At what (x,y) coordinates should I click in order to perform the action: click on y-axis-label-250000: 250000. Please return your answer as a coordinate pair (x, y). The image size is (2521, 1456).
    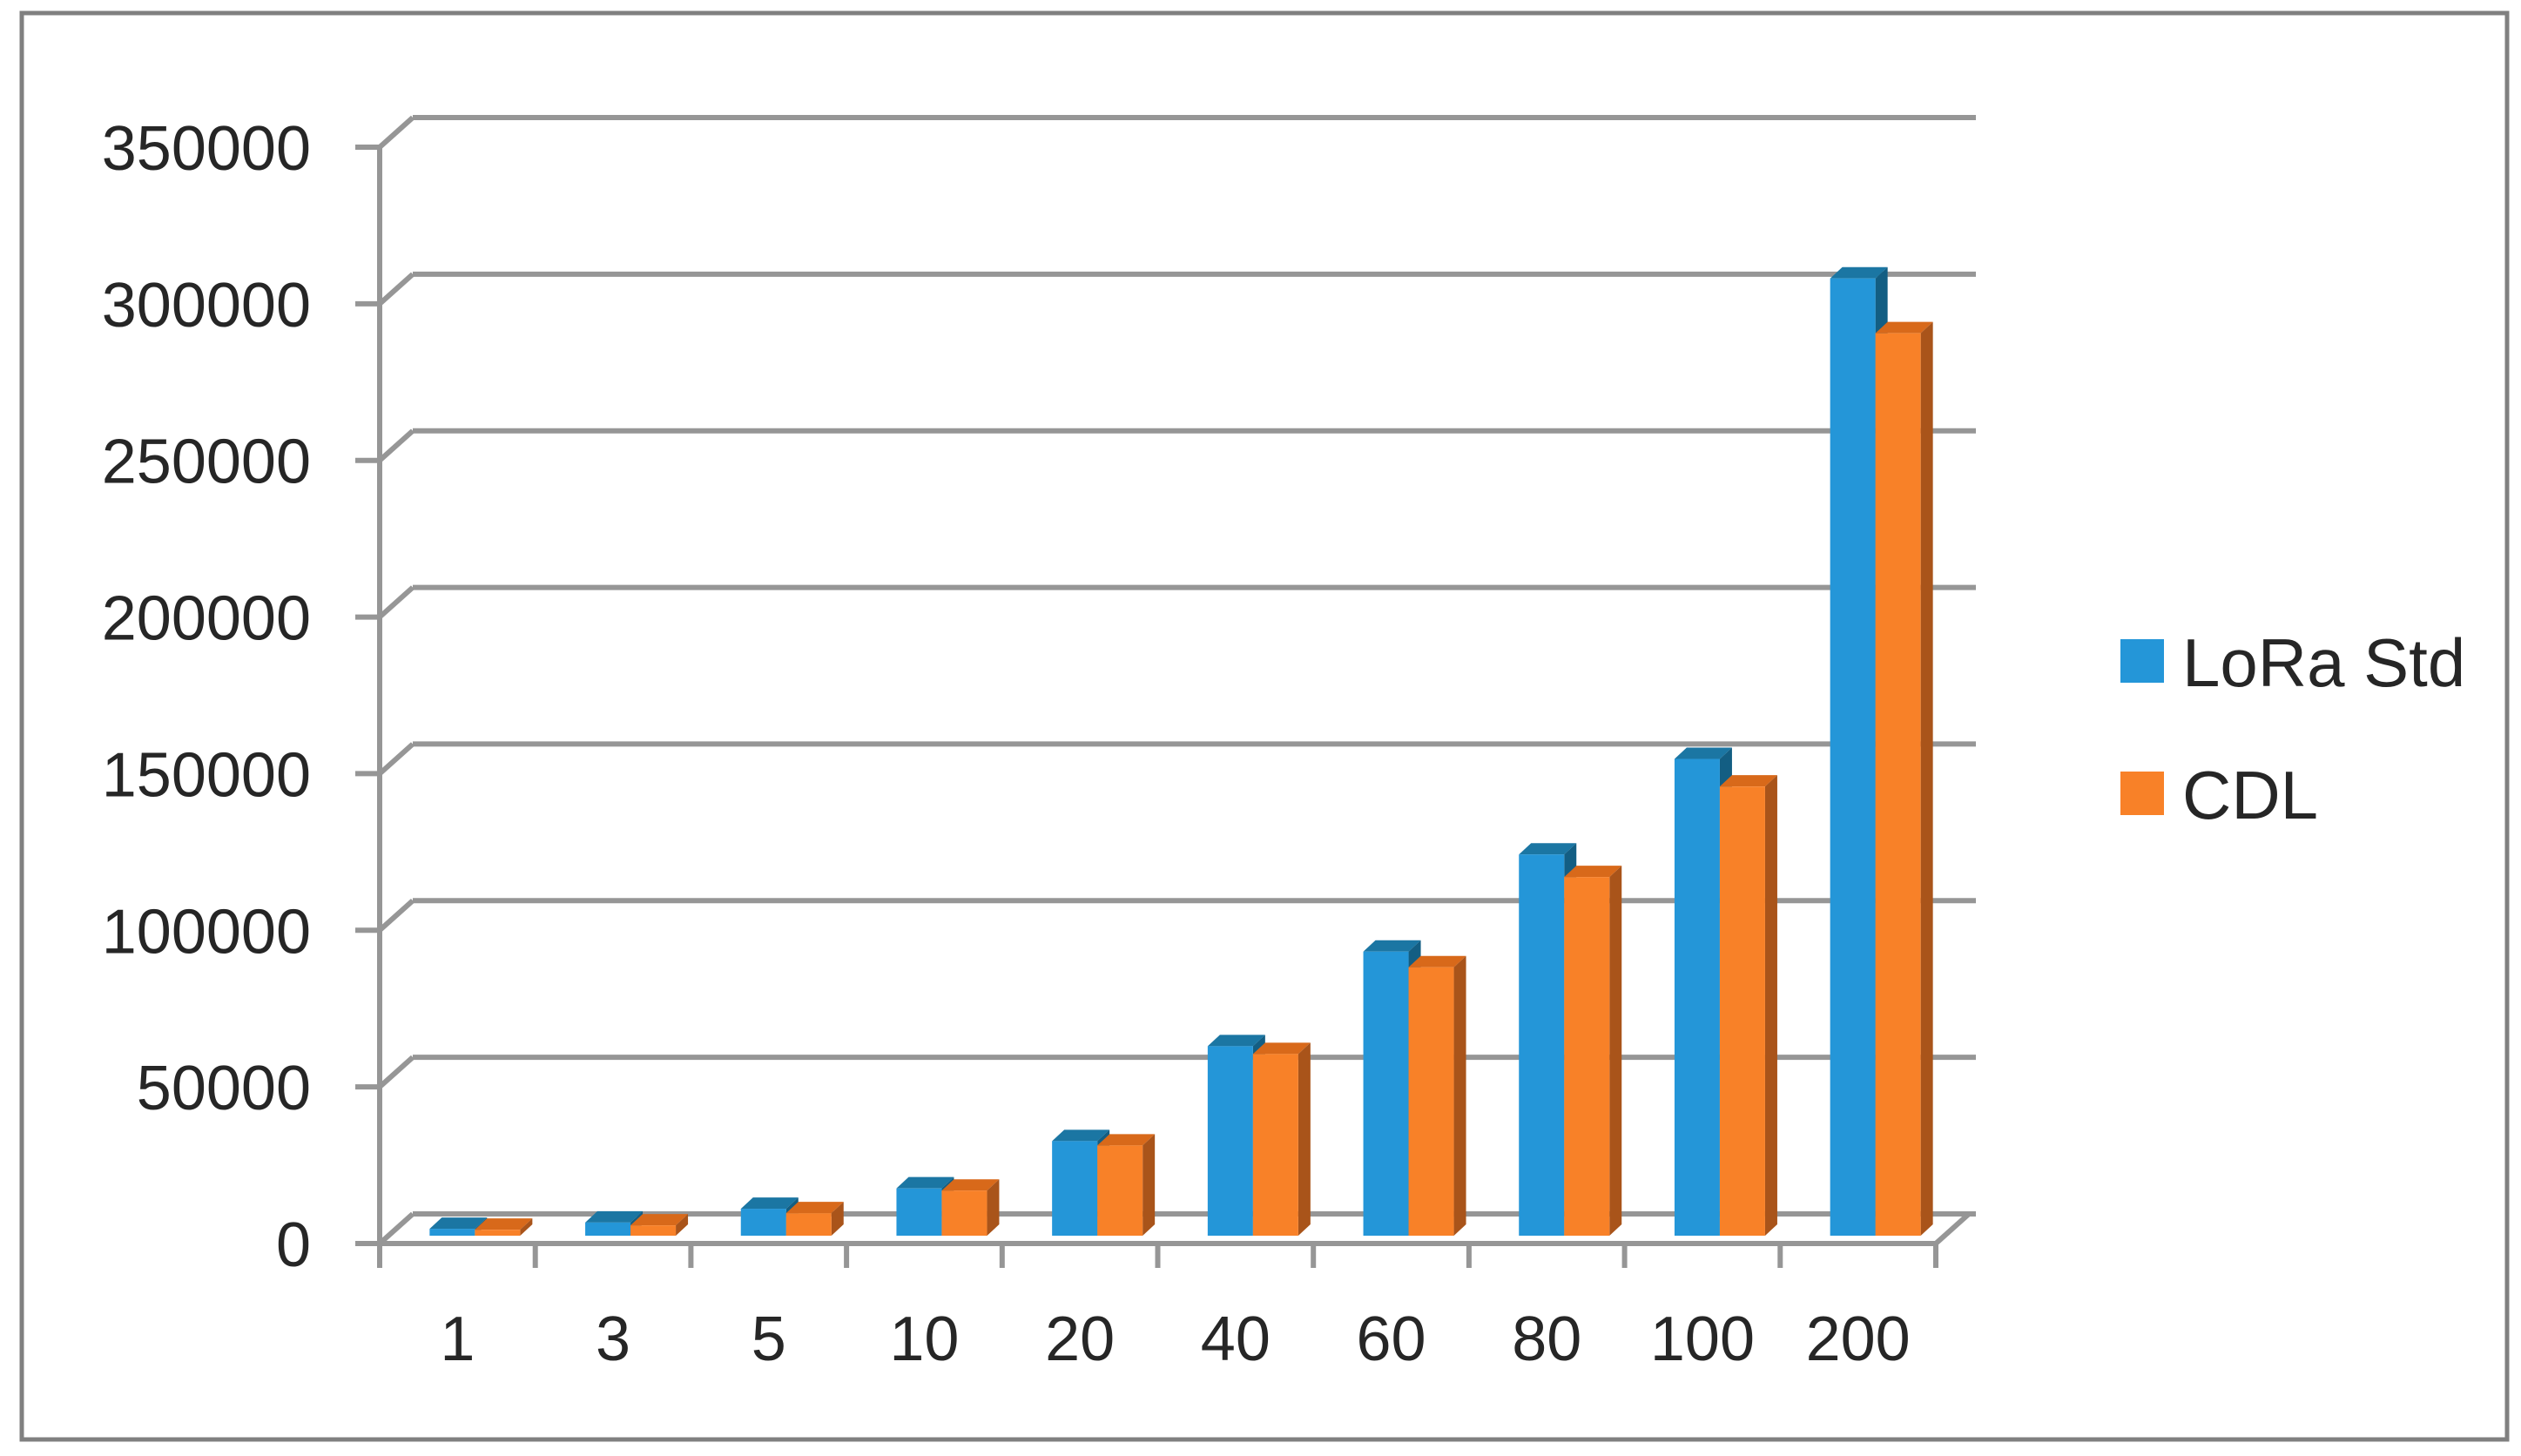
    Looking at the image, I should click on (206, 462).